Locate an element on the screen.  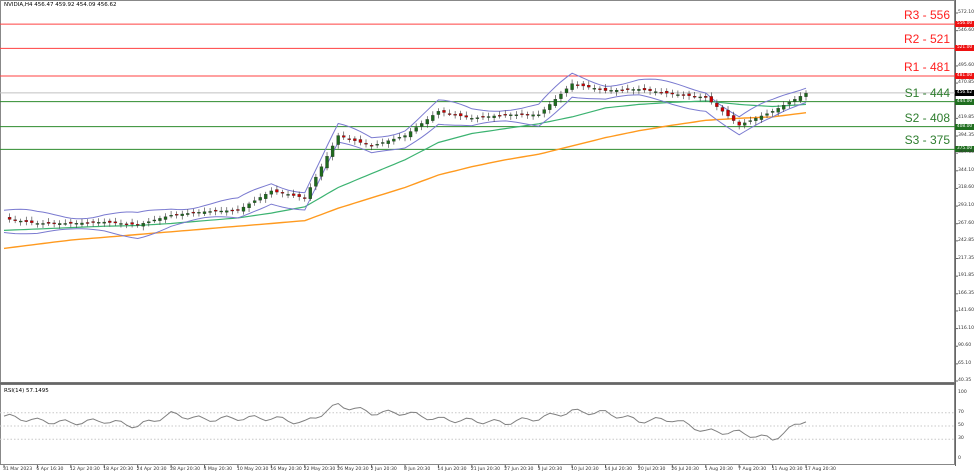
y-tick-label: 90.60 is located at coordinates (965, 346).